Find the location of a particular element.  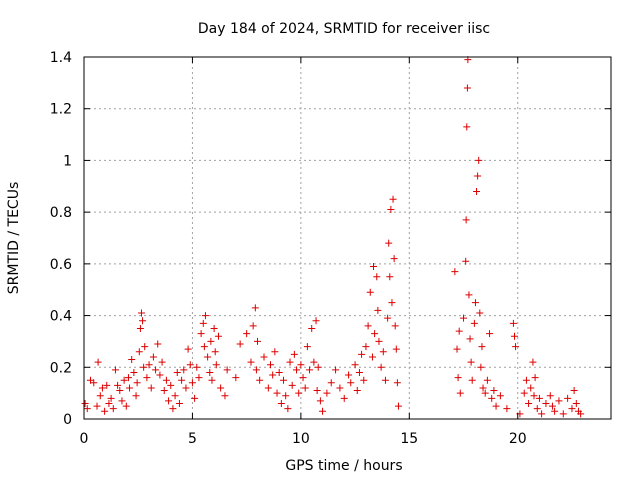

x-tick-label: 5 is located at coordinates (192, 439).